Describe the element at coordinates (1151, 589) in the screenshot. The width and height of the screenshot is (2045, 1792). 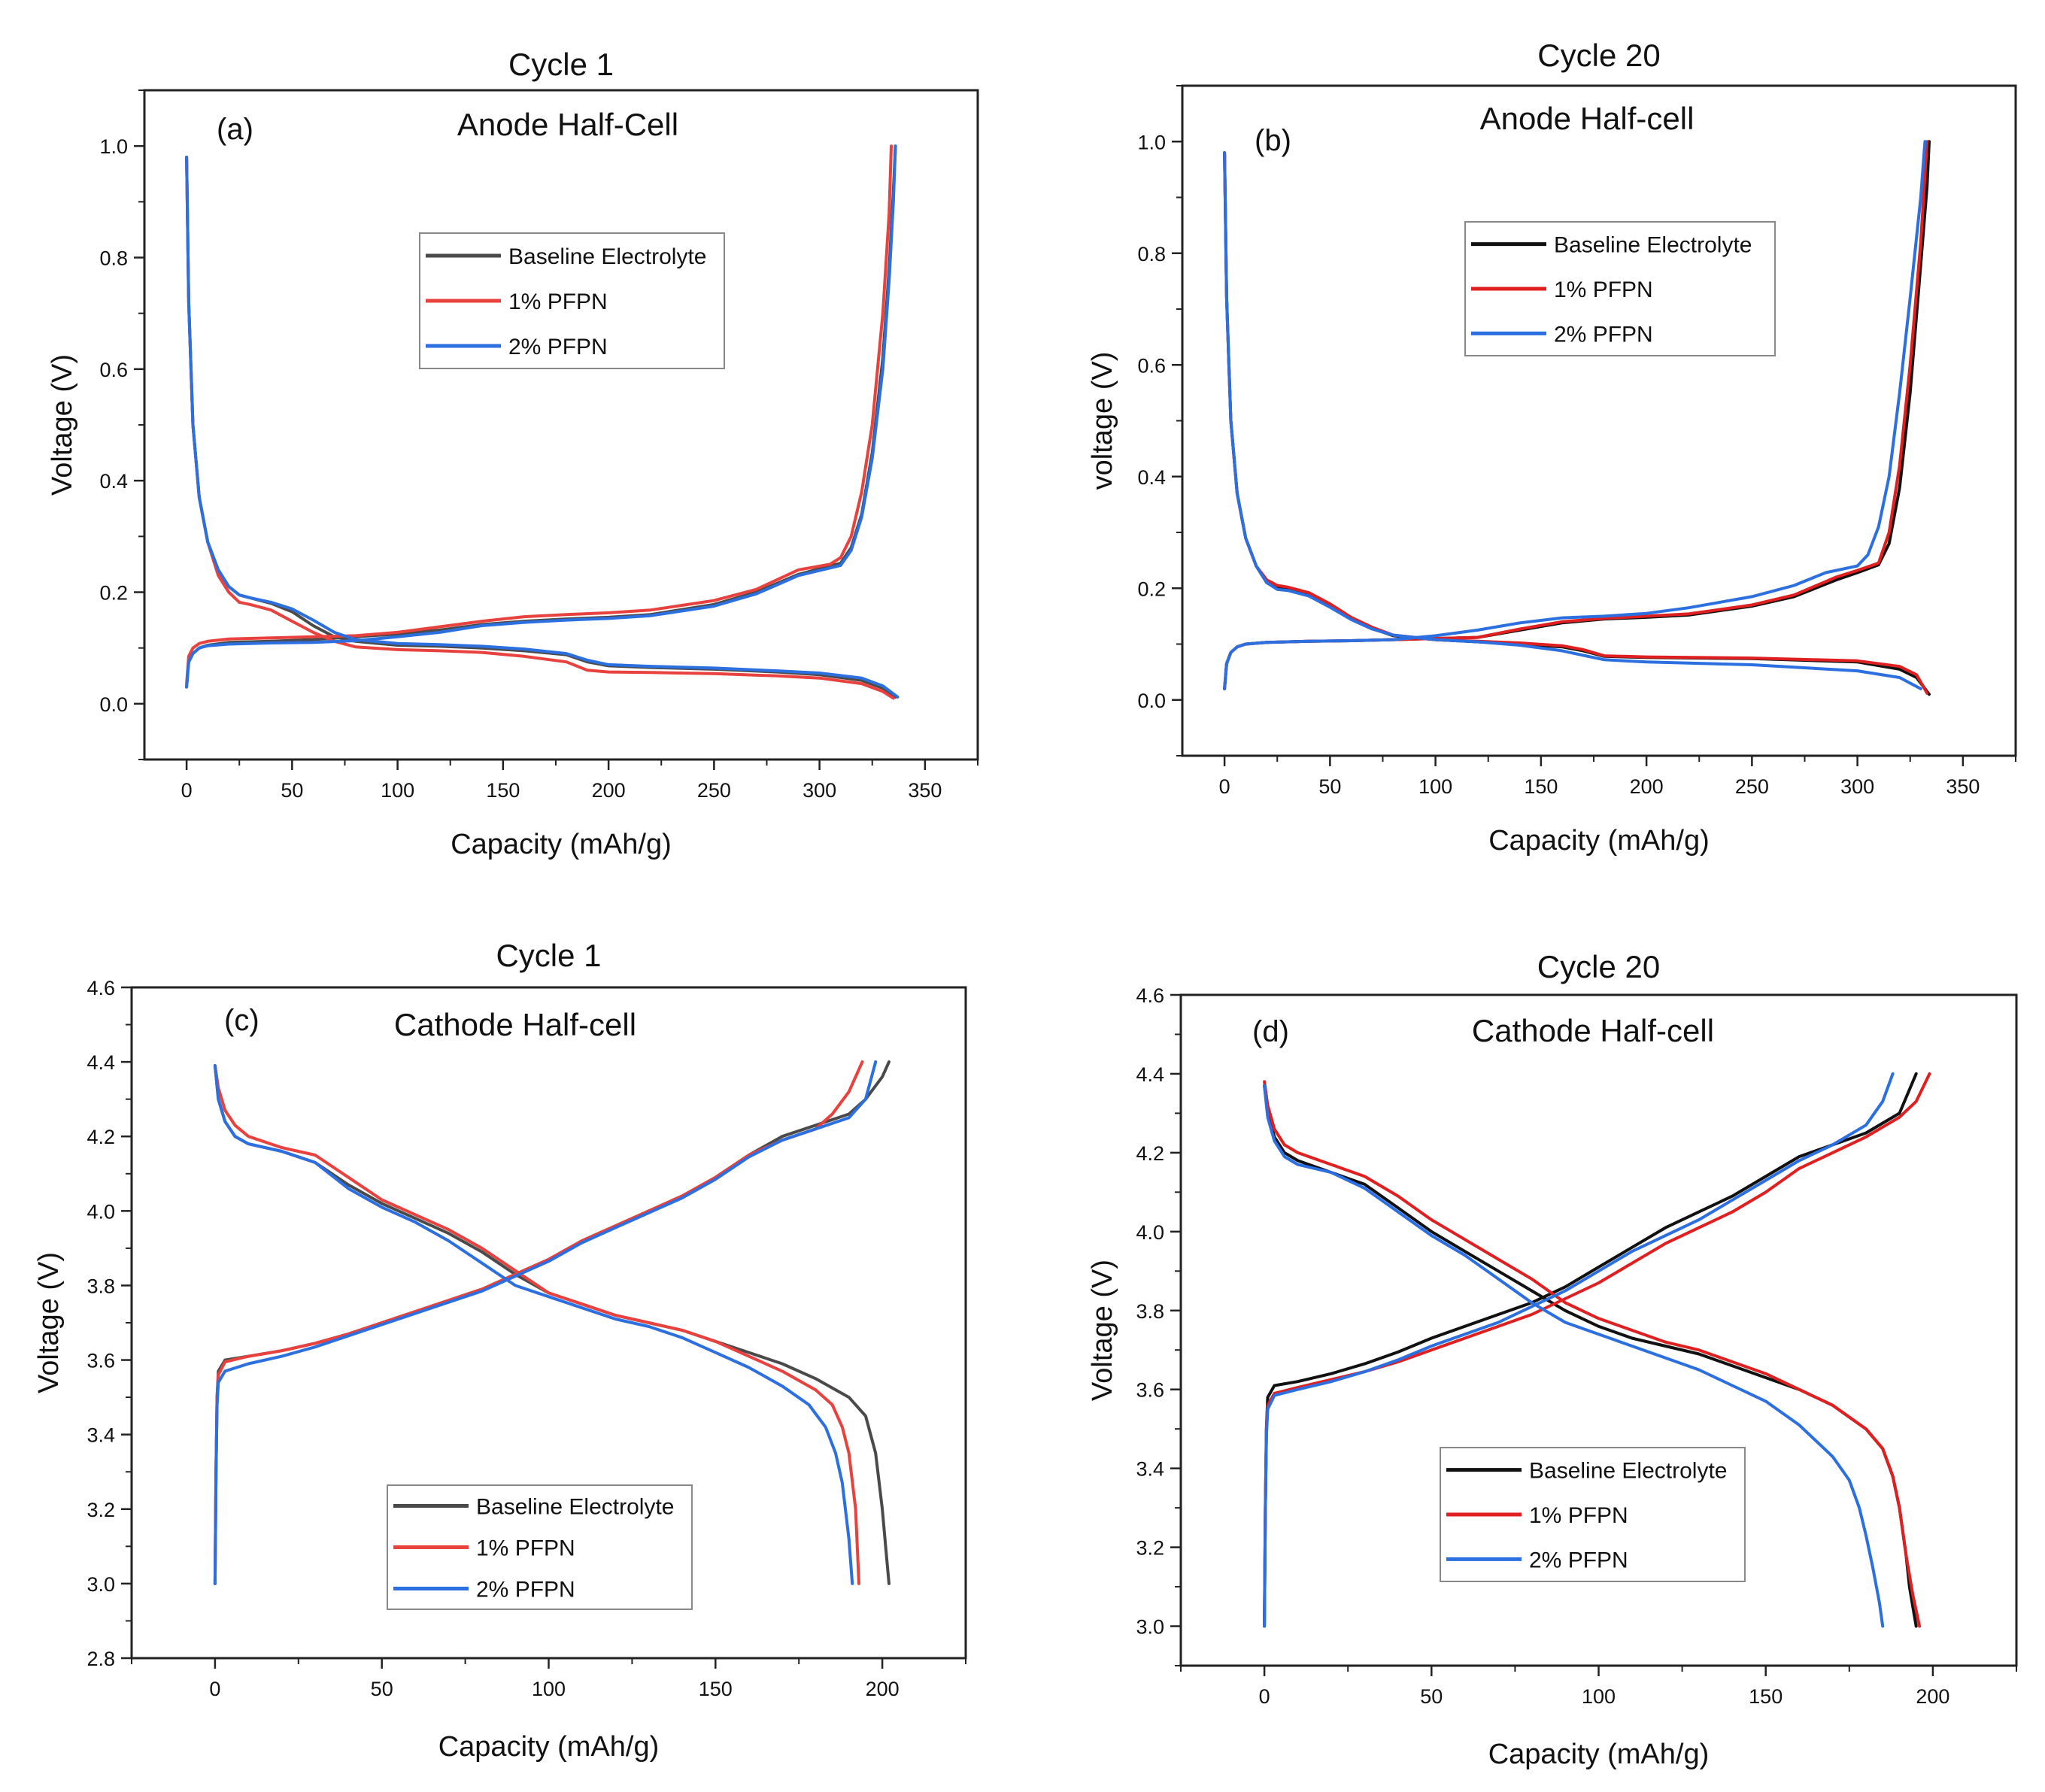
I see `y-tick-label: 0.2` at that location.